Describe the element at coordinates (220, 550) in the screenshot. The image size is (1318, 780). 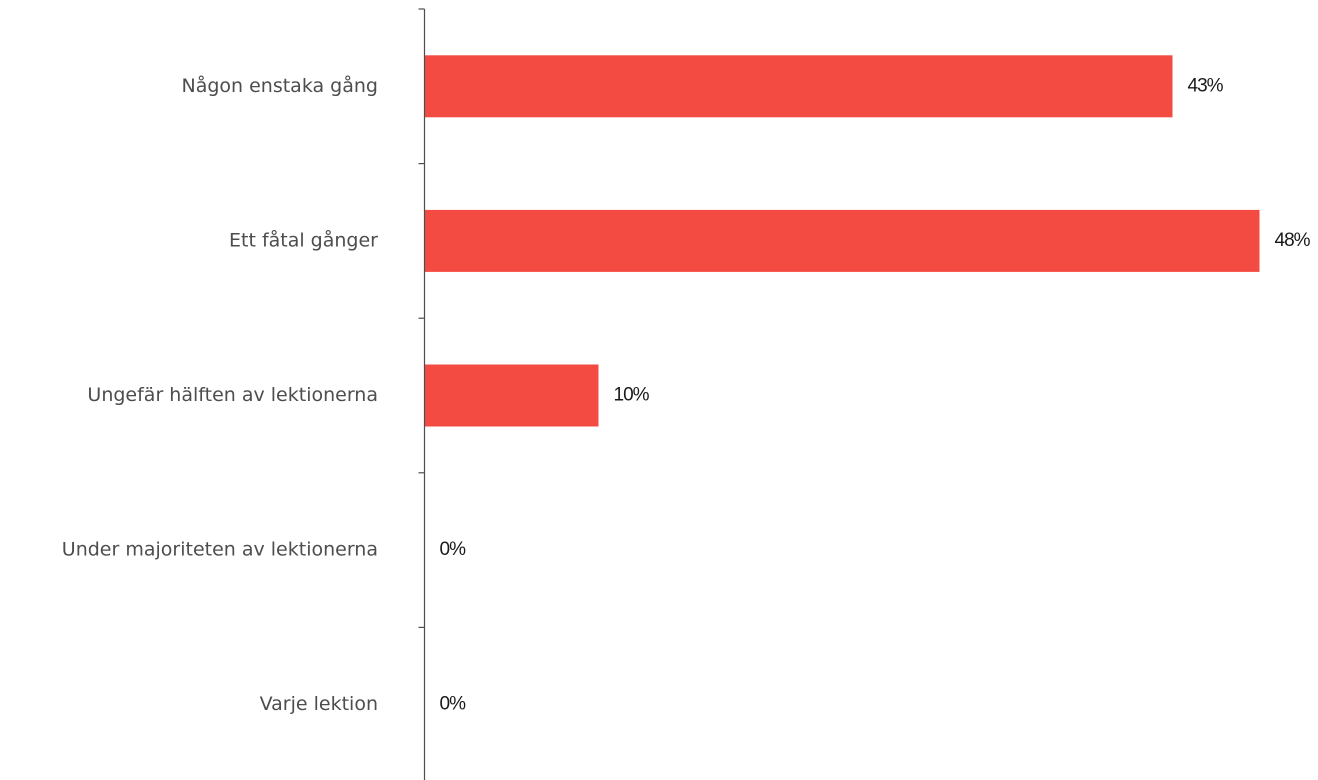
I see `category-label: Under majoriteten av lektionerna` at that location.